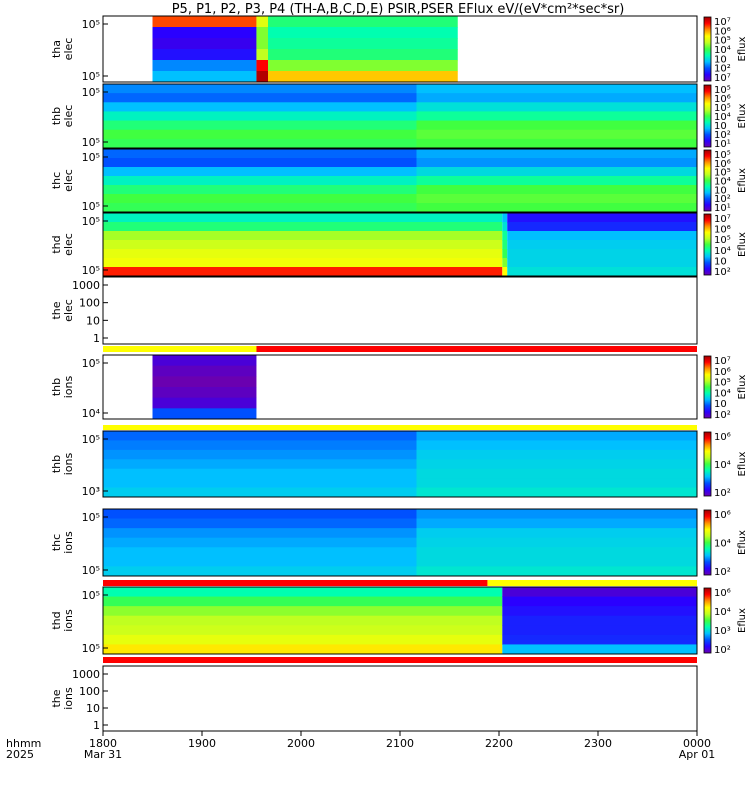 The height and width of the screenshot is (800, 750). Describe the element at coordinates (722, 612) in the screenshot. I see `colorbar-tick-label: 10⁴` at that location.